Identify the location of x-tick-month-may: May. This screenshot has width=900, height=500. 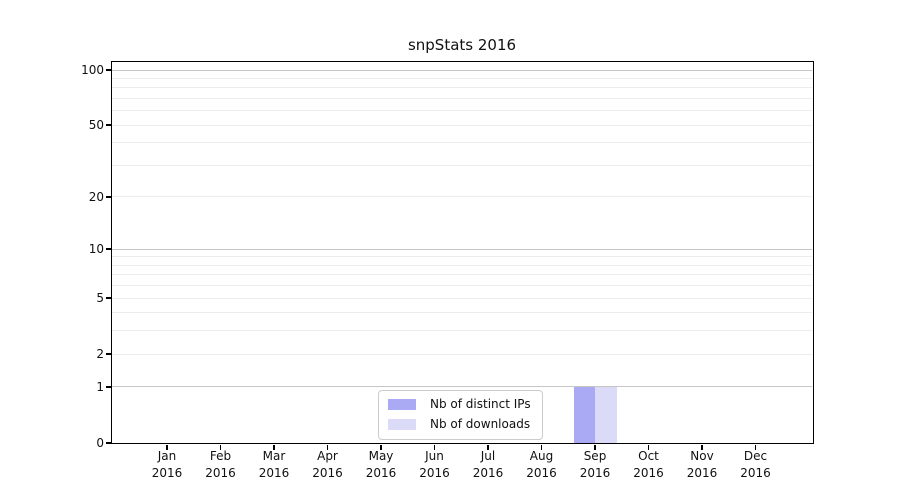
(381, 456).